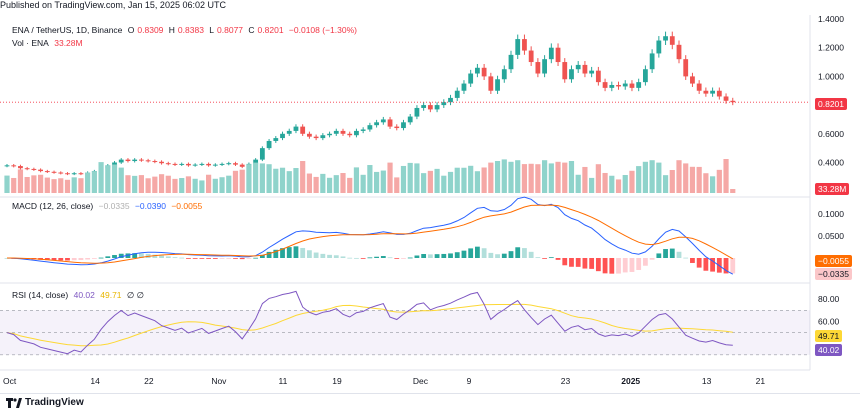 This screenshot has width=860, height=416. What do you see at coordinates (831, 214) in the screenshot?
I see `macd-axis-tick: 0.1000` at bounding box center [831, 214].